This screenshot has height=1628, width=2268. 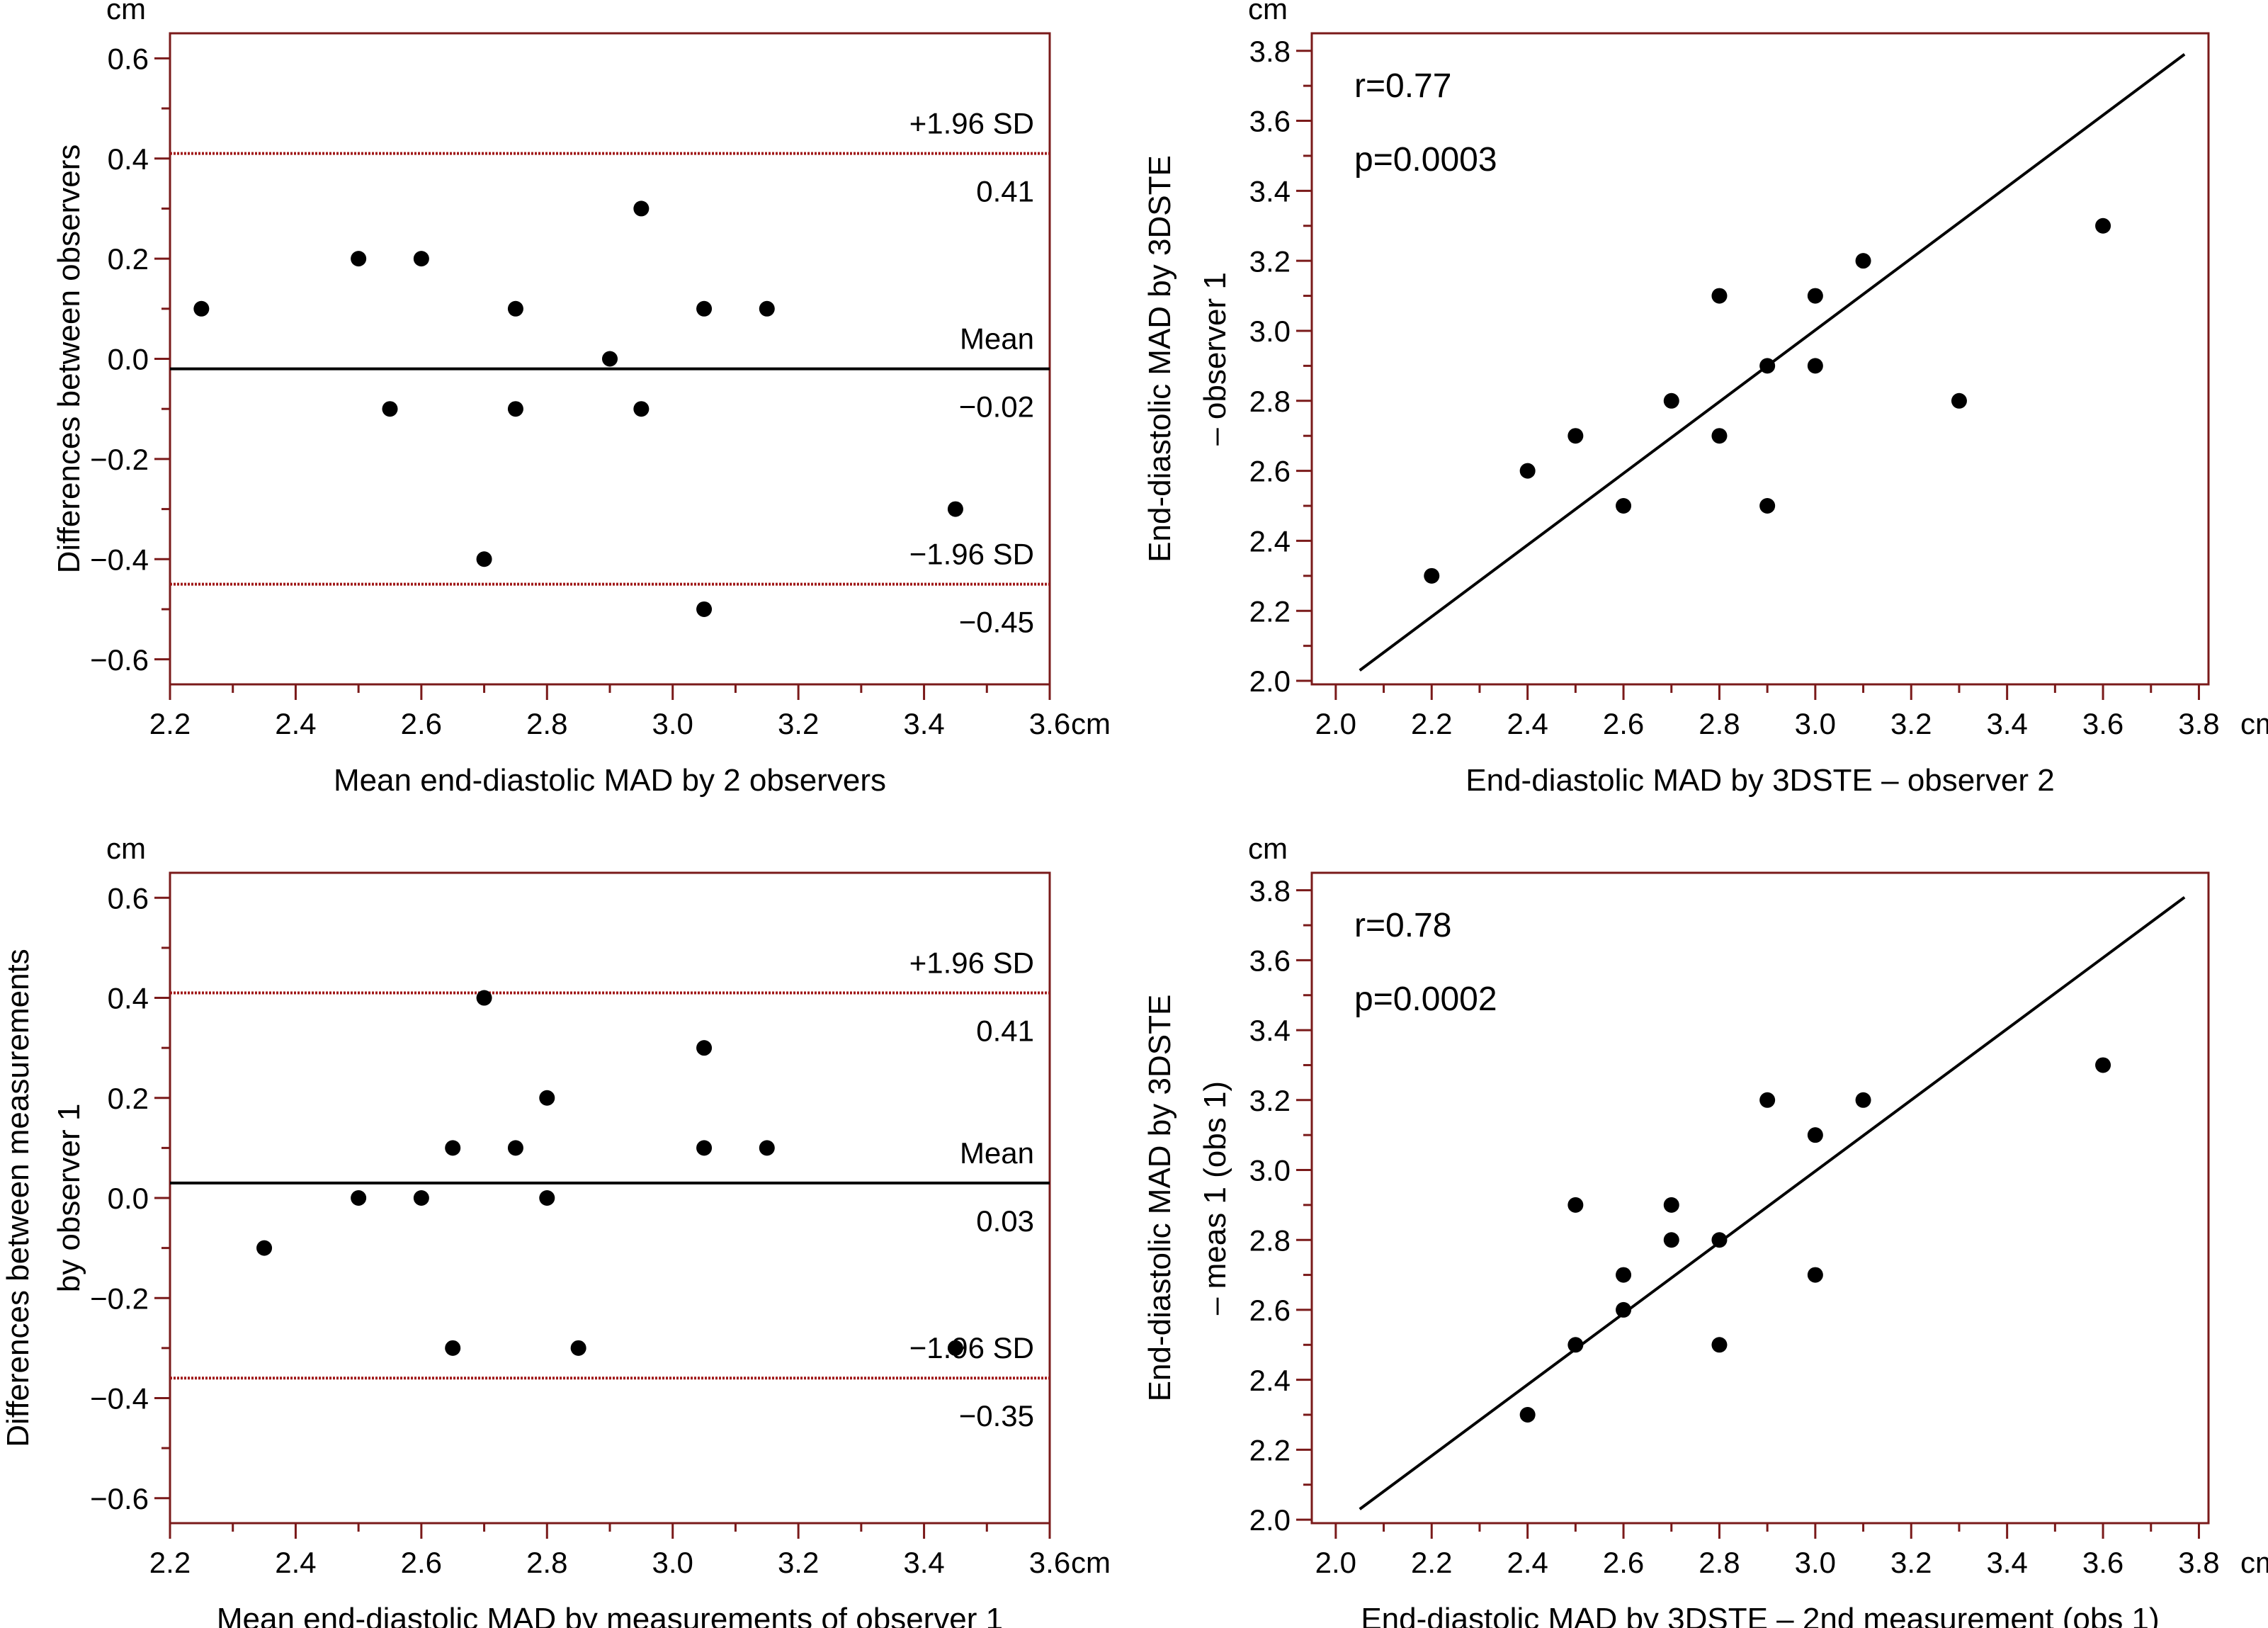 I want to click on mean-line-value: 0.03, so click(x=1005, y=1221).